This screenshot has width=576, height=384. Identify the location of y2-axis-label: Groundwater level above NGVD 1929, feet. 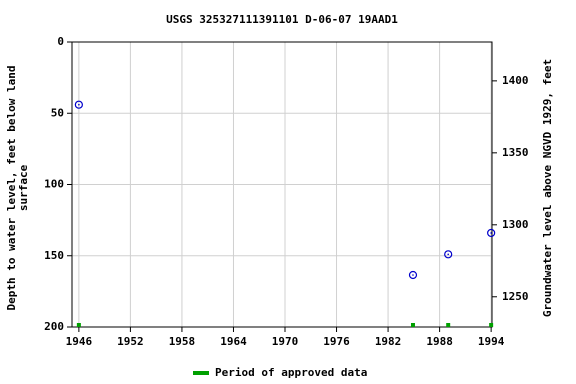
(547, 188).